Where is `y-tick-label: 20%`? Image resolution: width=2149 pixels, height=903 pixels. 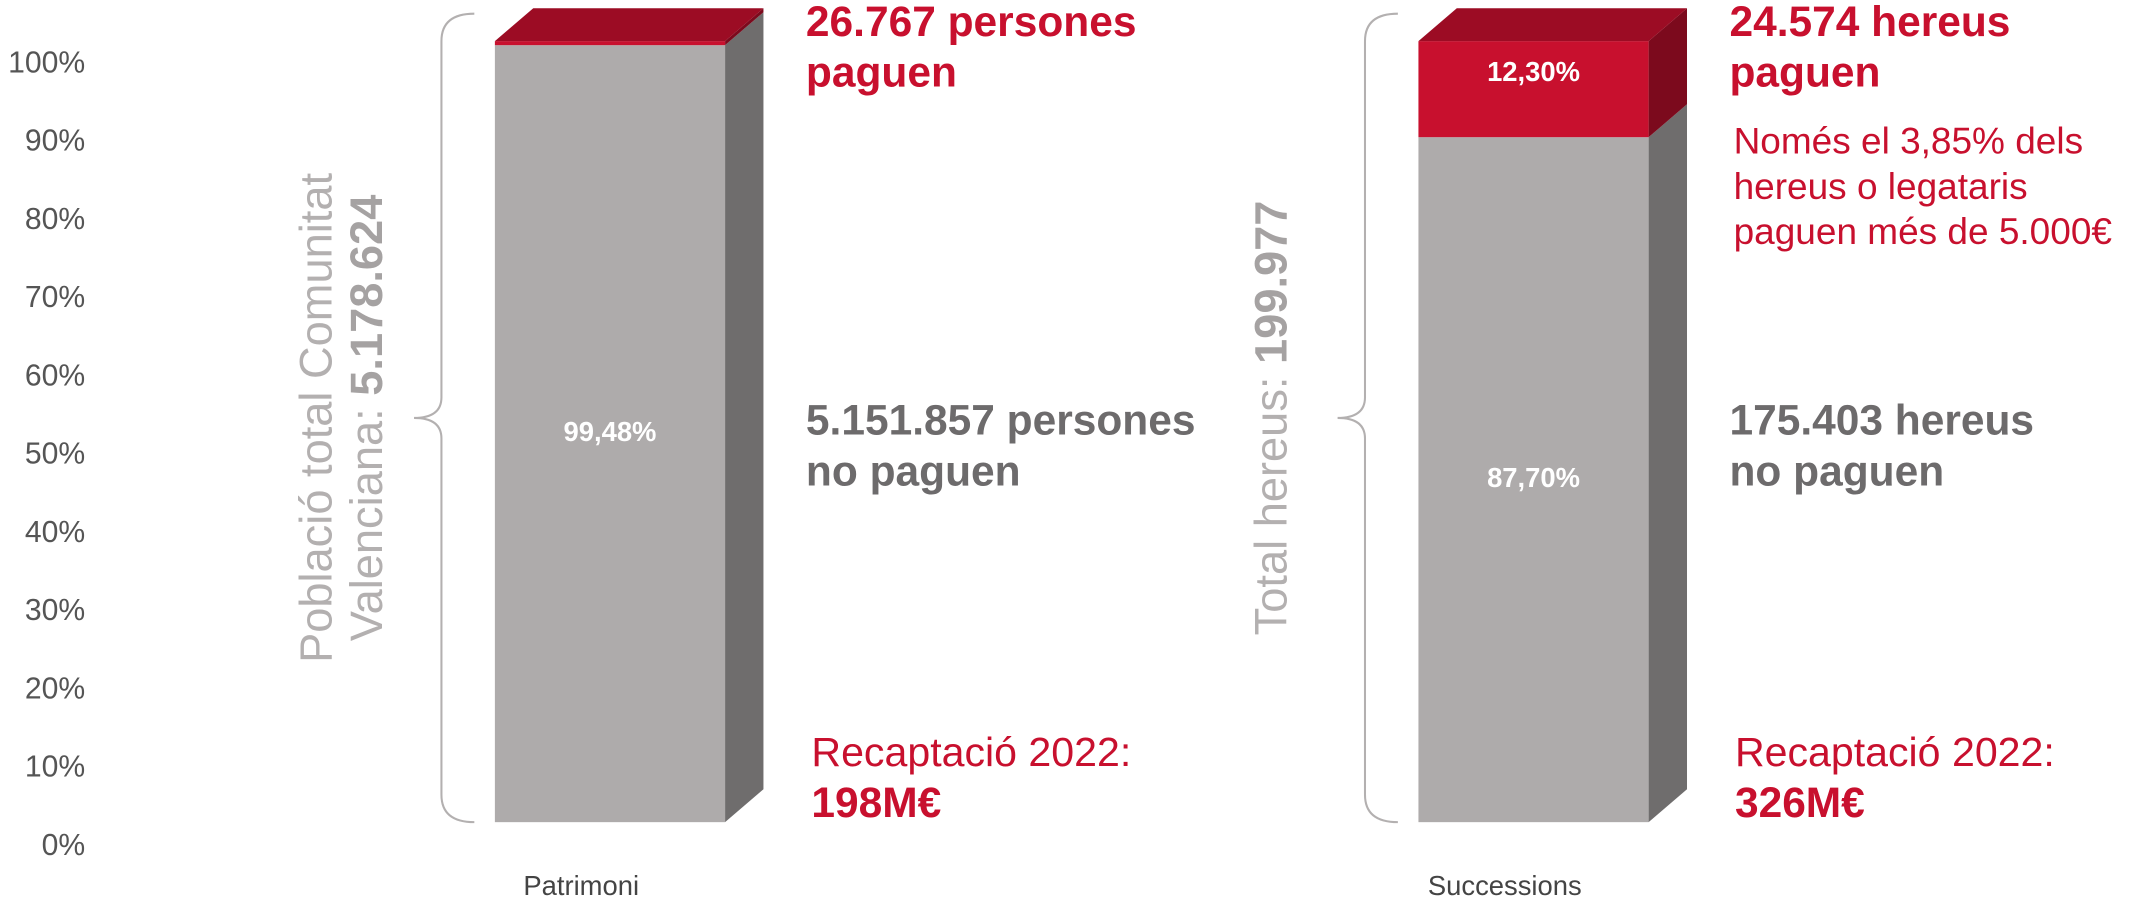 y-tick-label: 20% is located at coordinates (55, 688).